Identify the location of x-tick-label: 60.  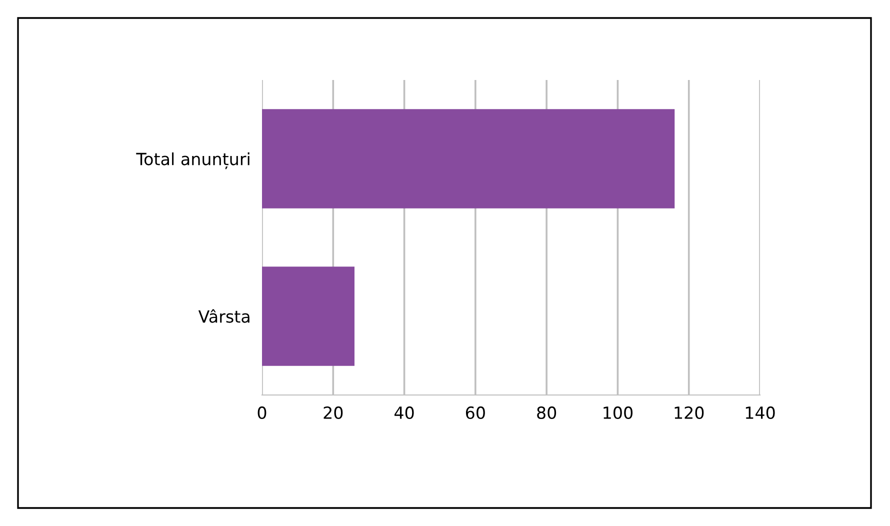
(475, 413).